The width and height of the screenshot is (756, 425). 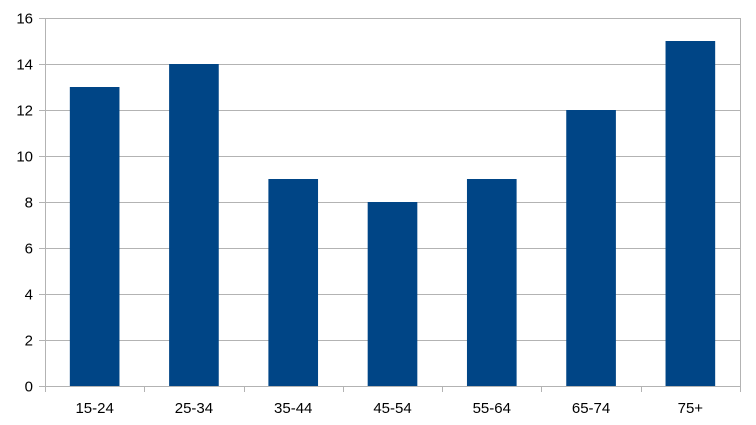 What do you see at coordinates (392, 408) in the screenshot?
I see `x-tick-label: 45-54` at bounding box center [392, 408].